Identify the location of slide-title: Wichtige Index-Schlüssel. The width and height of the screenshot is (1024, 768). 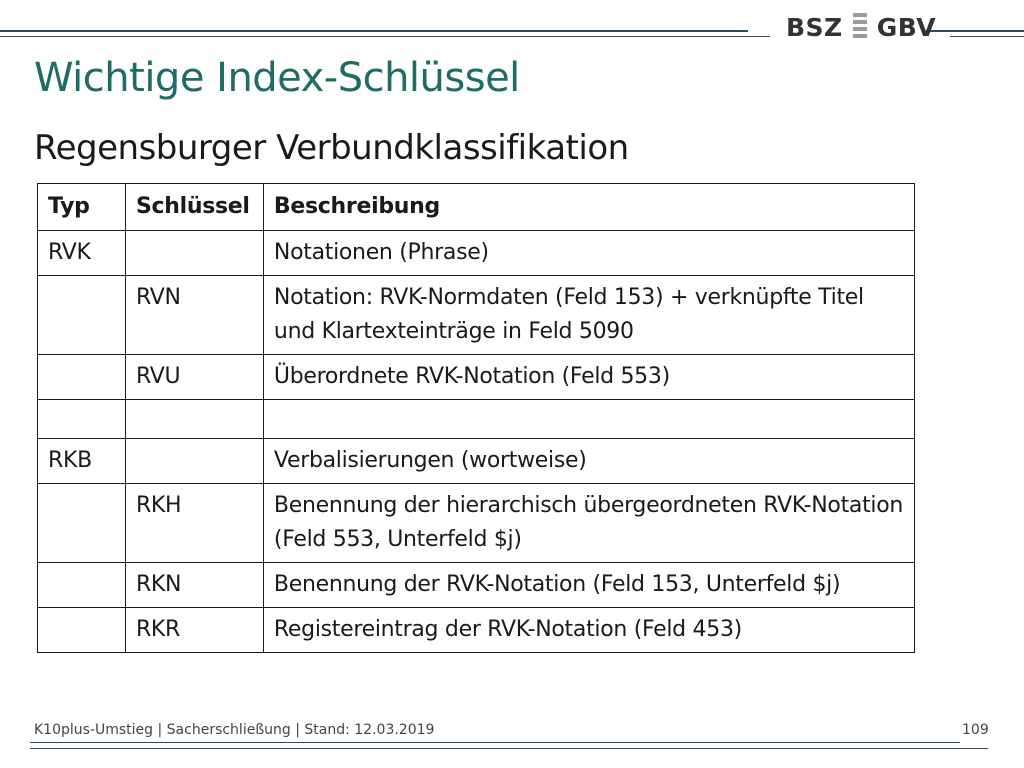
(277, 78).